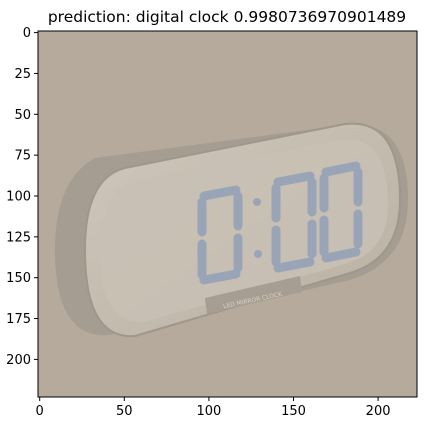  Describe the element at coordinates (22, 156) in the screenshot. I see `y-tick-label: 75` at that location.